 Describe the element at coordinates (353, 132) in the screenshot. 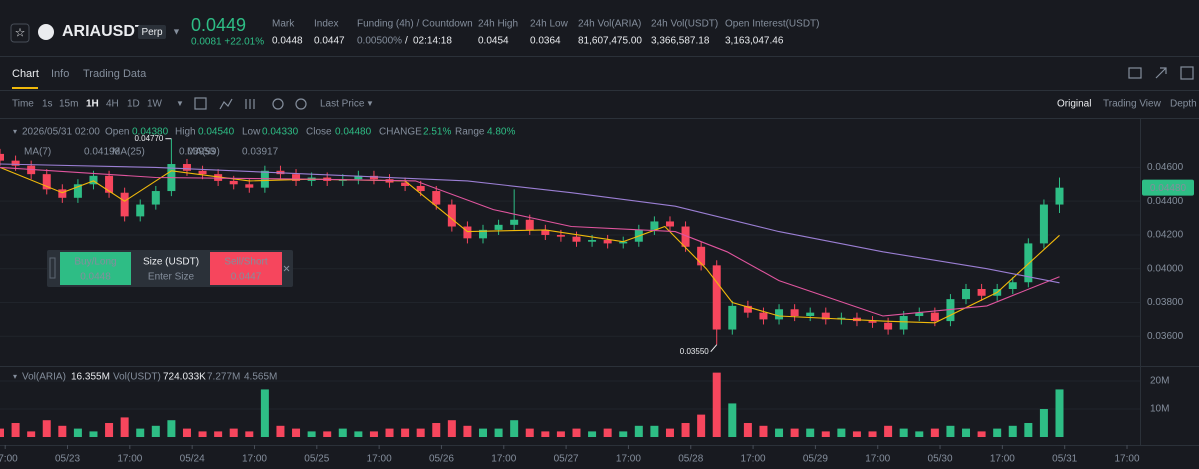

I see `ohlc-value: 0.04480` at that location.